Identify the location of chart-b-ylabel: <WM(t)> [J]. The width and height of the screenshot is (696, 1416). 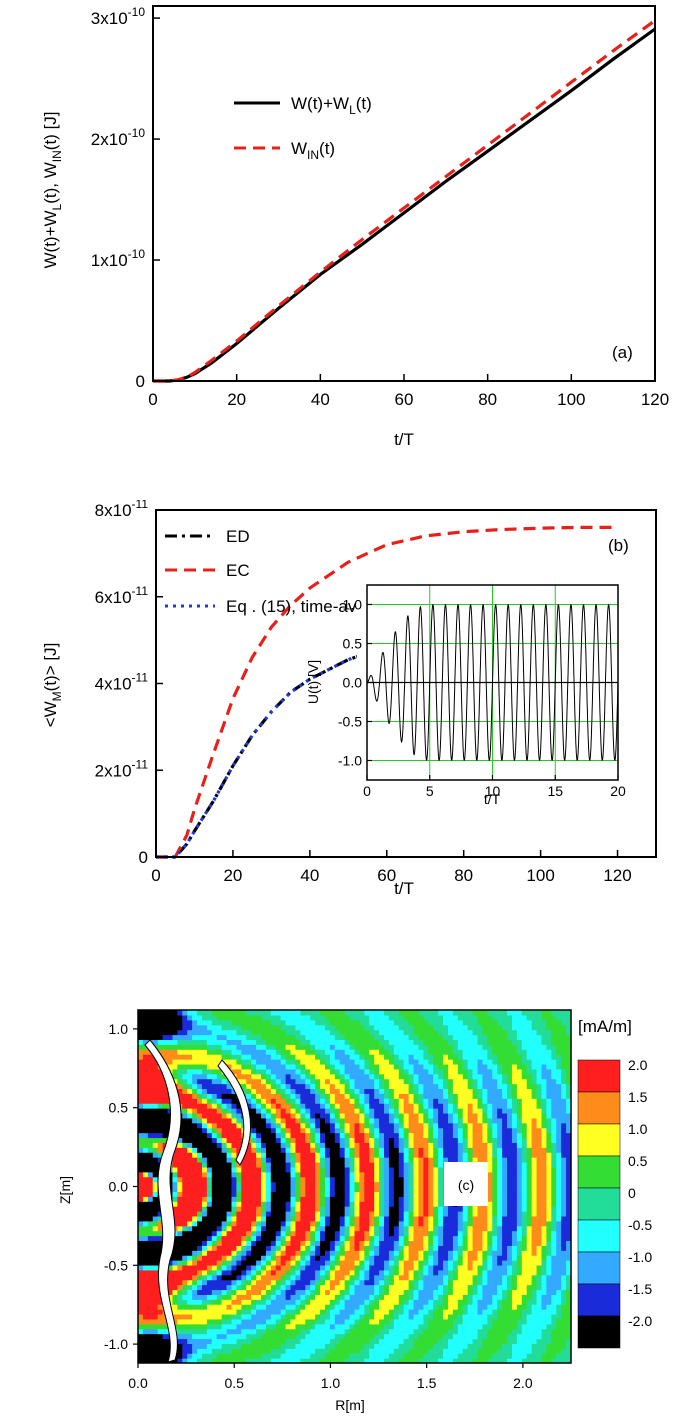
(52, 685).